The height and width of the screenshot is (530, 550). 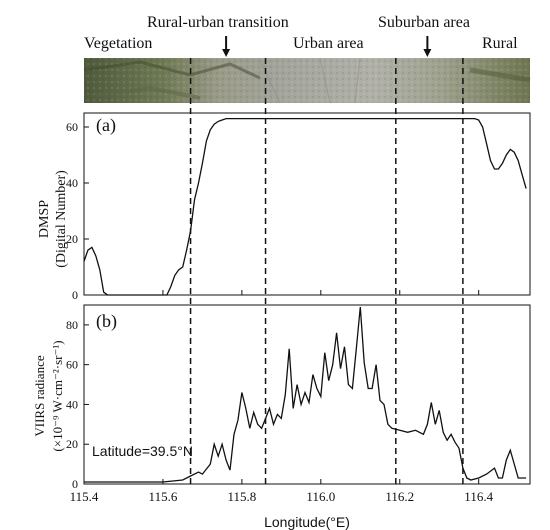 What do you see at coordinates (72, 183) in the screenshot?
I see `panel-a-ytick-label: 40` at bounding box center [72, 183].